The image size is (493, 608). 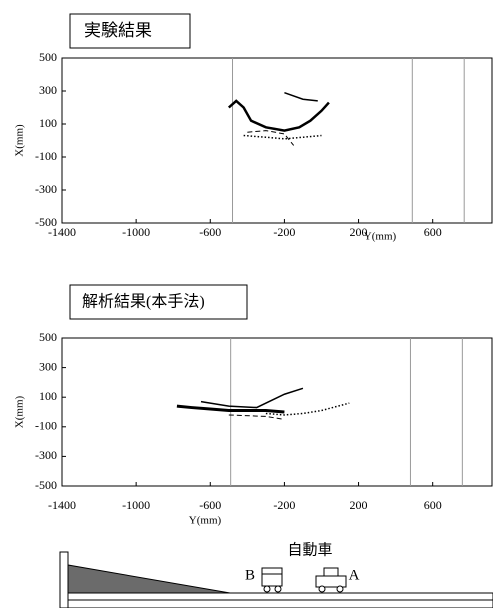 I want to click on position-a: A, so click(x=354, y=575).